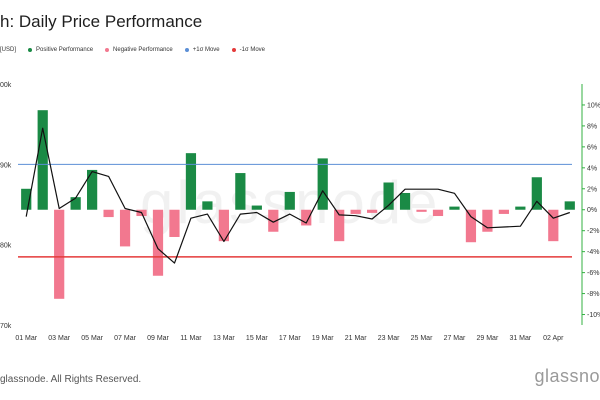 This screenshot has height=400, width=600. What do you see at coordinates (323, 338) in the screenshot?
I see `x-tick-label: 19 Mar` at bounding box center [323, 338].